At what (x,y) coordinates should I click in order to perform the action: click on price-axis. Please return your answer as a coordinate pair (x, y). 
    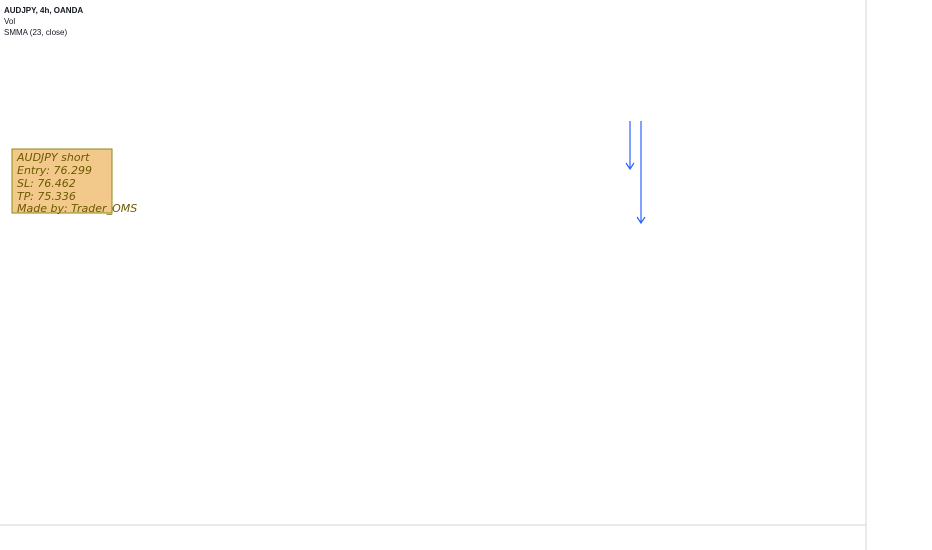
    Looking at the image, I should click on (899, 275).